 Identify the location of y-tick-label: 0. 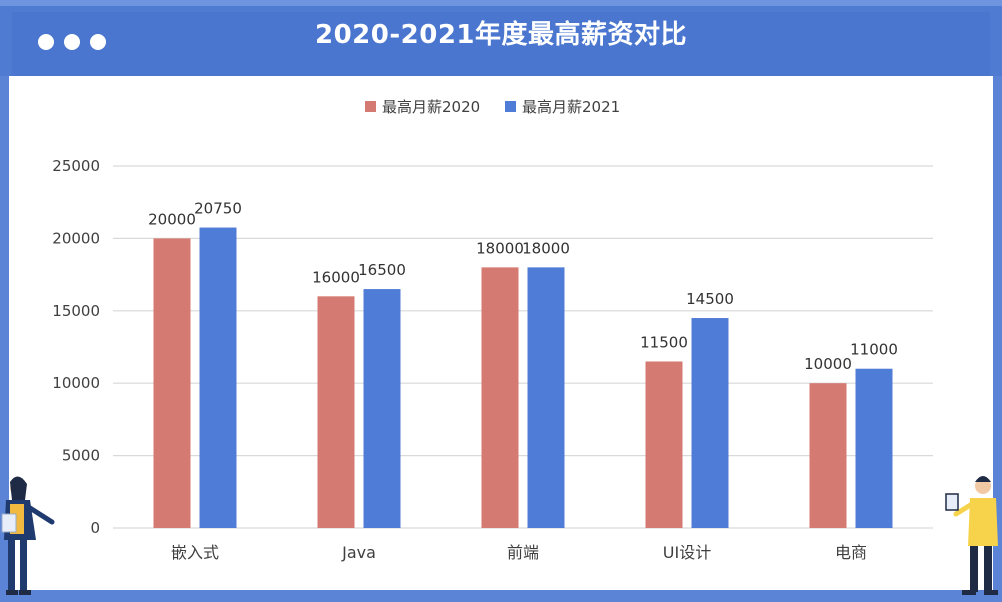
(95, 528).